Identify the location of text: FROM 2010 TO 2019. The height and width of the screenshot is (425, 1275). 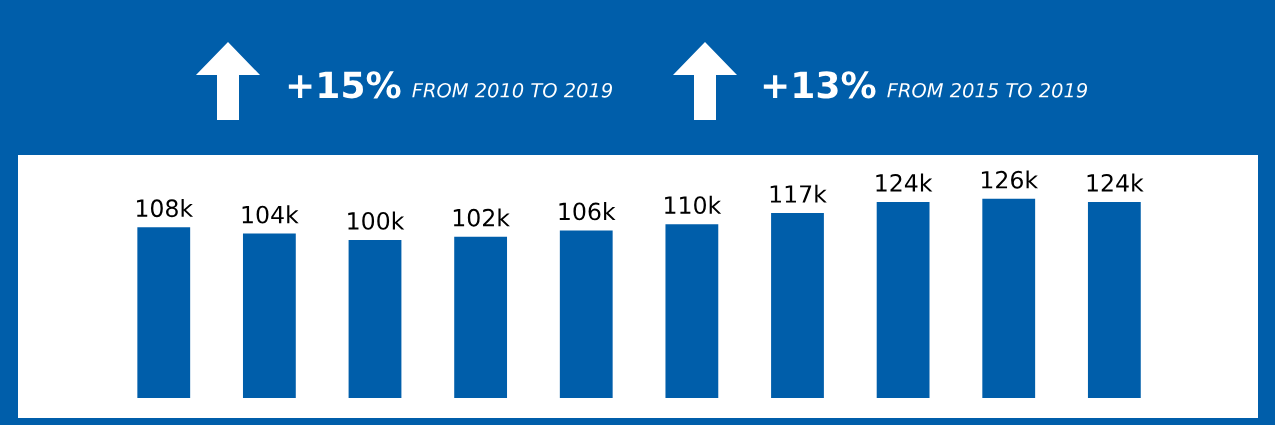
(512, 90).